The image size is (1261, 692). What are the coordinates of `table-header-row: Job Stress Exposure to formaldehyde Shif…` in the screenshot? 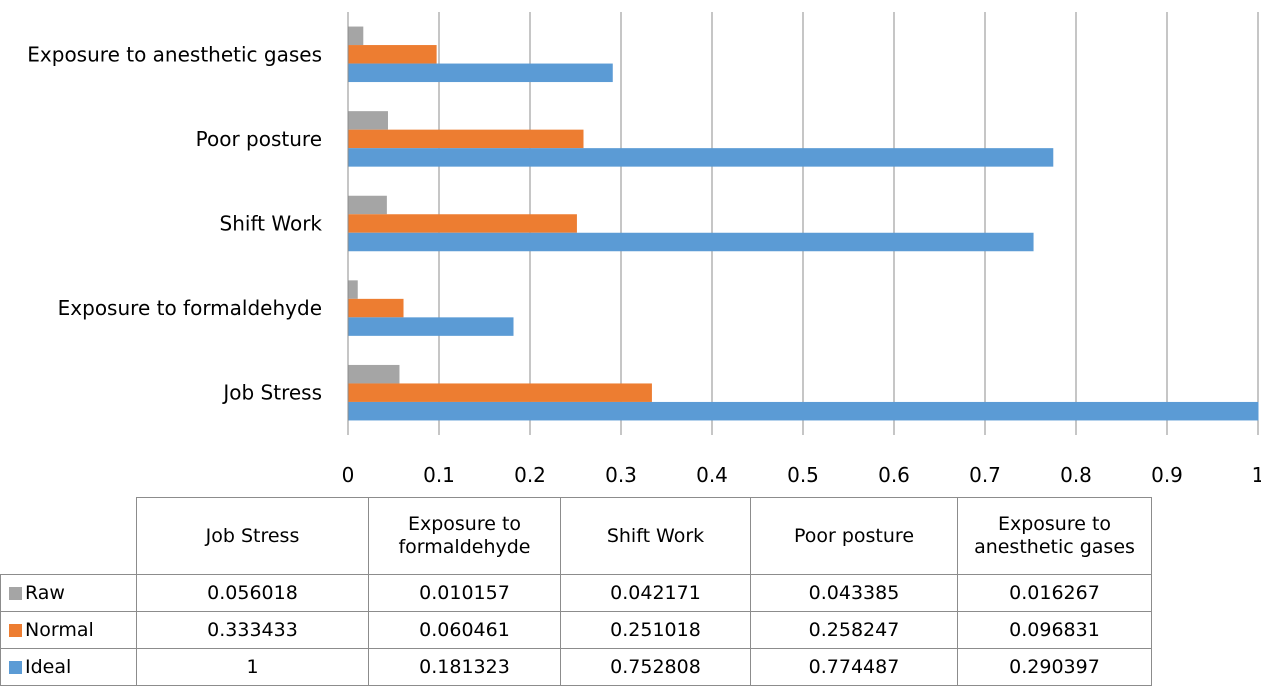 It's located at (576, 536).